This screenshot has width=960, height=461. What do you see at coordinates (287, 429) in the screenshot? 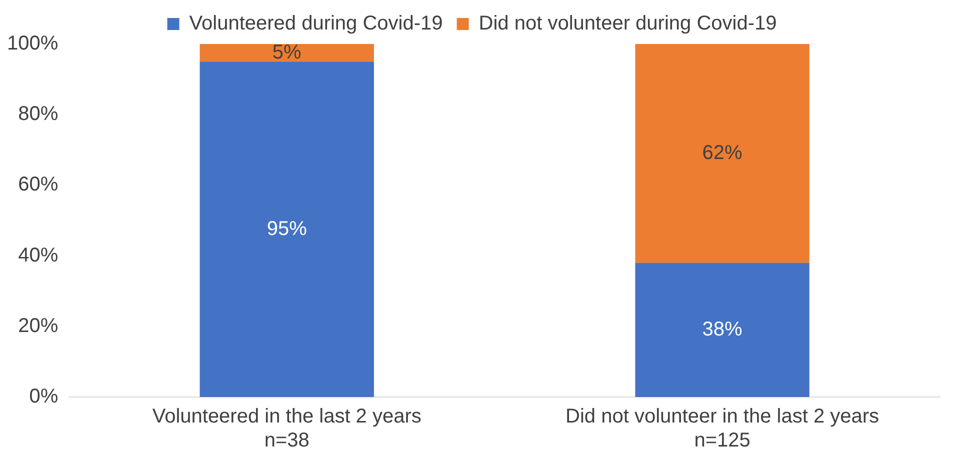
I see `x-tick-label: Volunteered in the last 2 years n=38` at bounding box center [287, 429].